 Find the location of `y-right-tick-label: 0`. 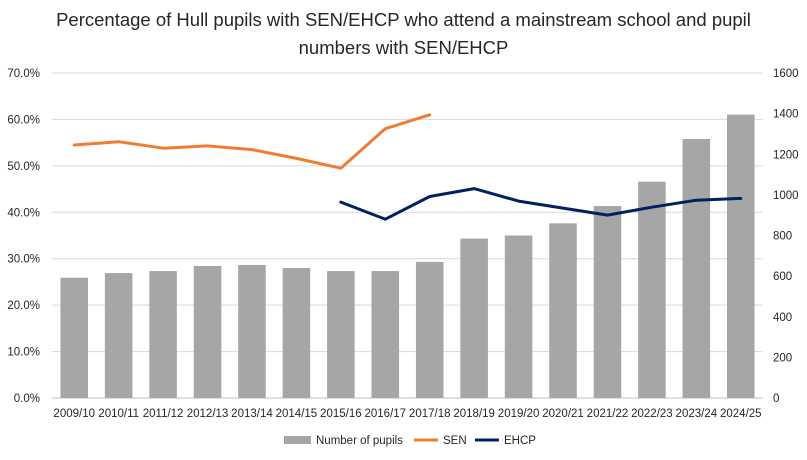

y-right-tick-label: 0 is located at coordinates (776, 399).